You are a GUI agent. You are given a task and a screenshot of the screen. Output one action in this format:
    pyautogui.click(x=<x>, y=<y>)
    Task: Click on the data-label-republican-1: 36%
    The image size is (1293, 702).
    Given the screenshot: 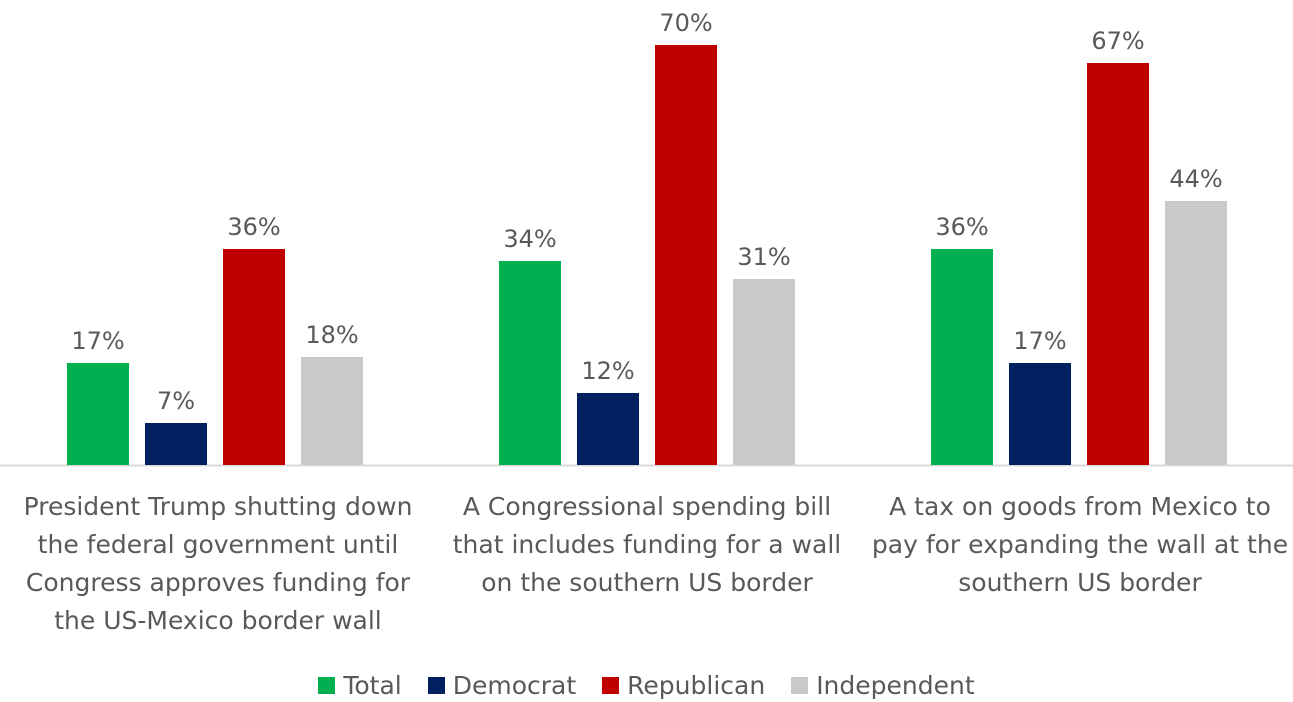 What is the action you would take?
    pyautogui.click(x=253, y=227)
    